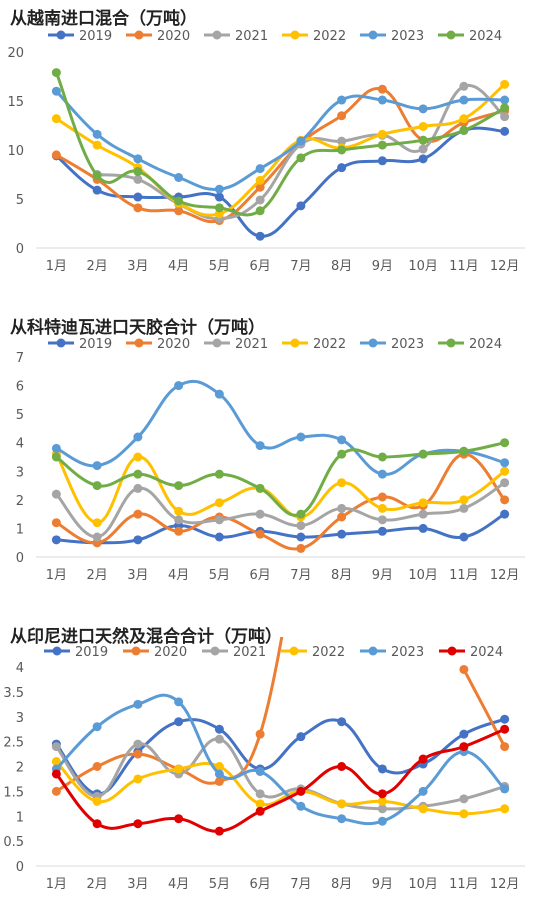 The image size is (550, 903). What do you see at coordinates (15, 151) in the screenshot?
I see `y-tick-label: 10` at bounding box center [15, 151].